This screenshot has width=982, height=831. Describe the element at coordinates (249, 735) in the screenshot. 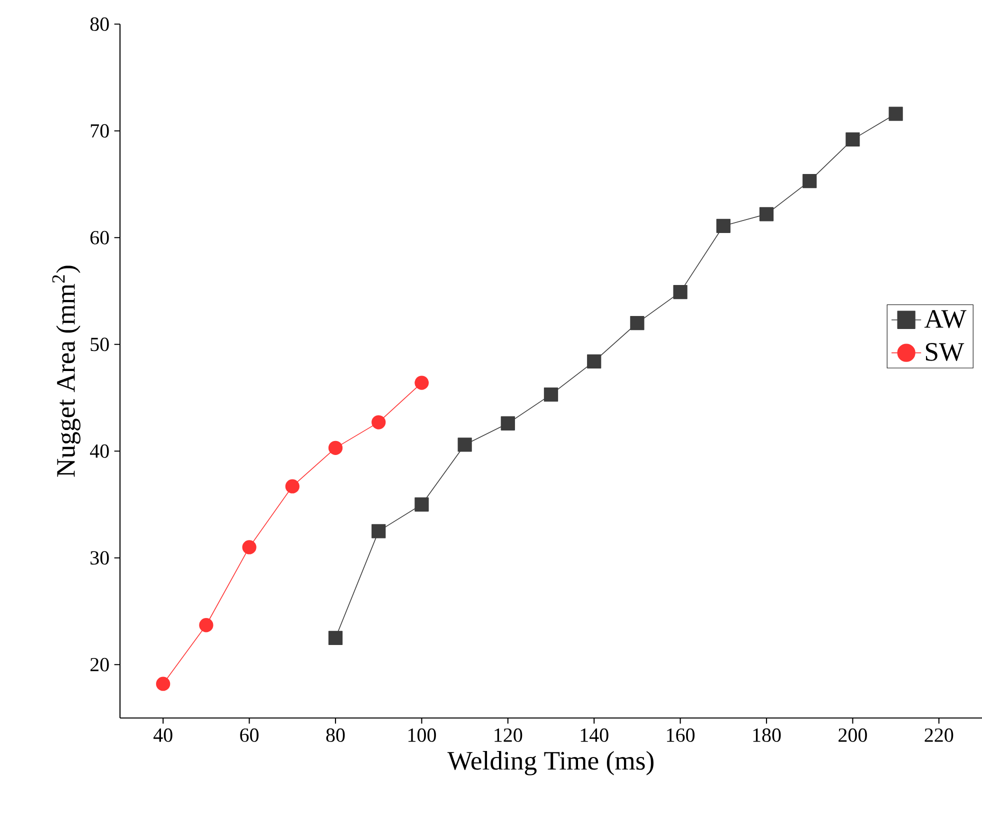

I see `x-tick-label: 60` at that location.